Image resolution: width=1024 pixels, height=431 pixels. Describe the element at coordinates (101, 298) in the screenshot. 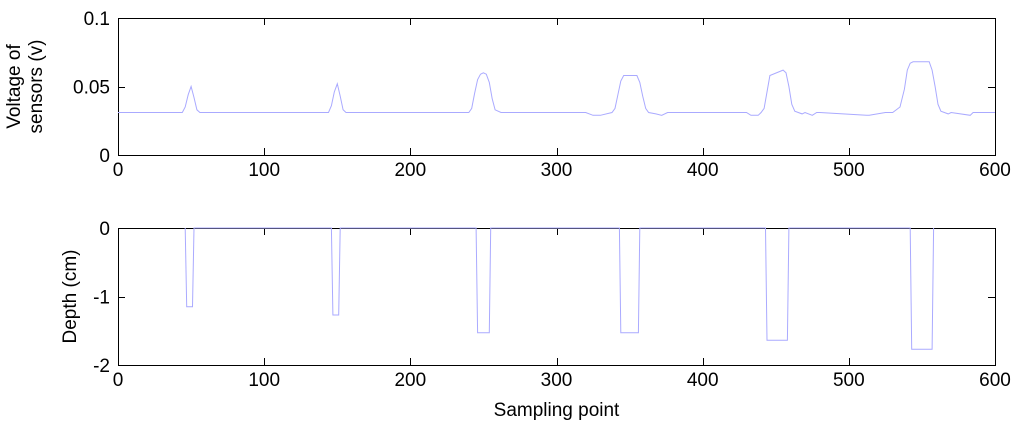

I see `y-tick-label: -1` at that location.